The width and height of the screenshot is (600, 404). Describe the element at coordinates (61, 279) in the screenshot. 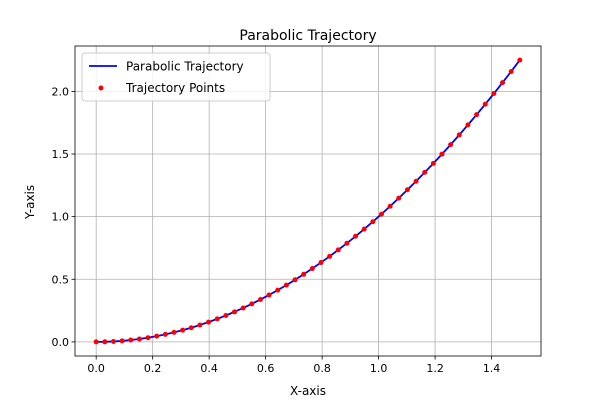

I see `y-tick-label-1: 0.5` at that location.